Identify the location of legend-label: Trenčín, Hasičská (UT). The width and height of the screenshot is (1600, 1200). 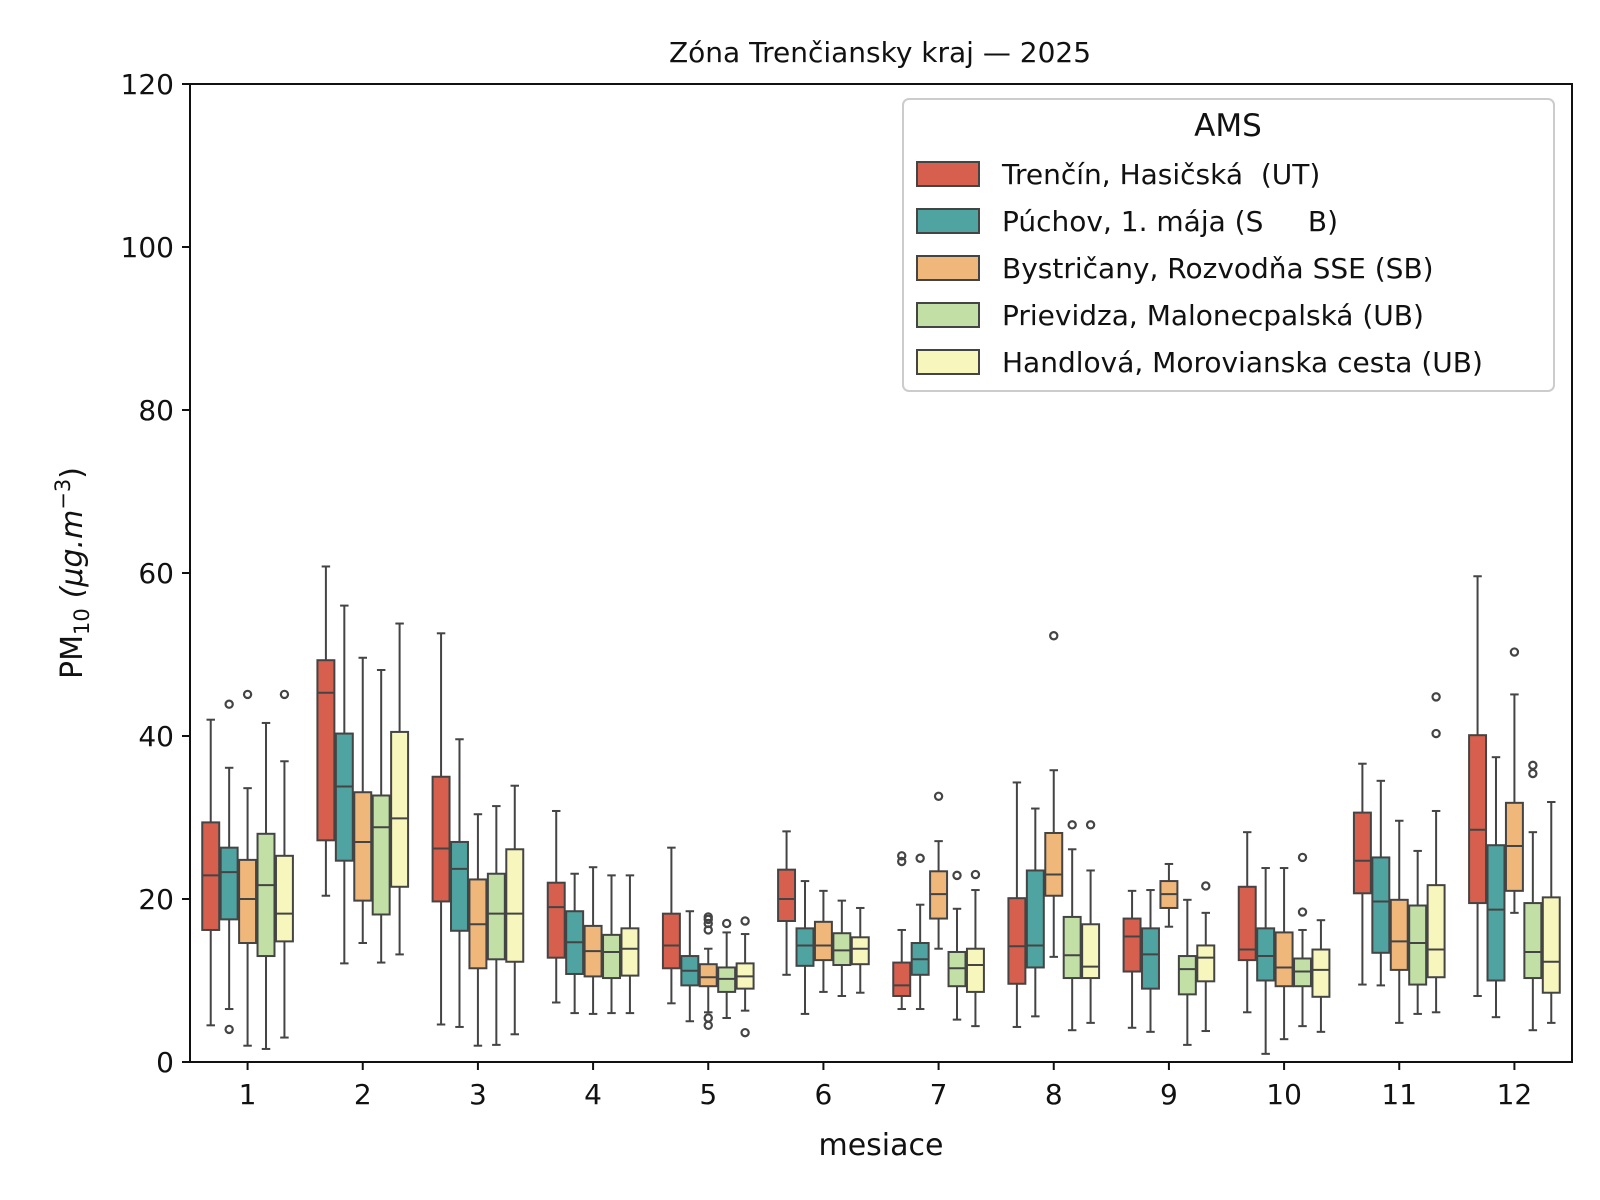
(1160, 174).